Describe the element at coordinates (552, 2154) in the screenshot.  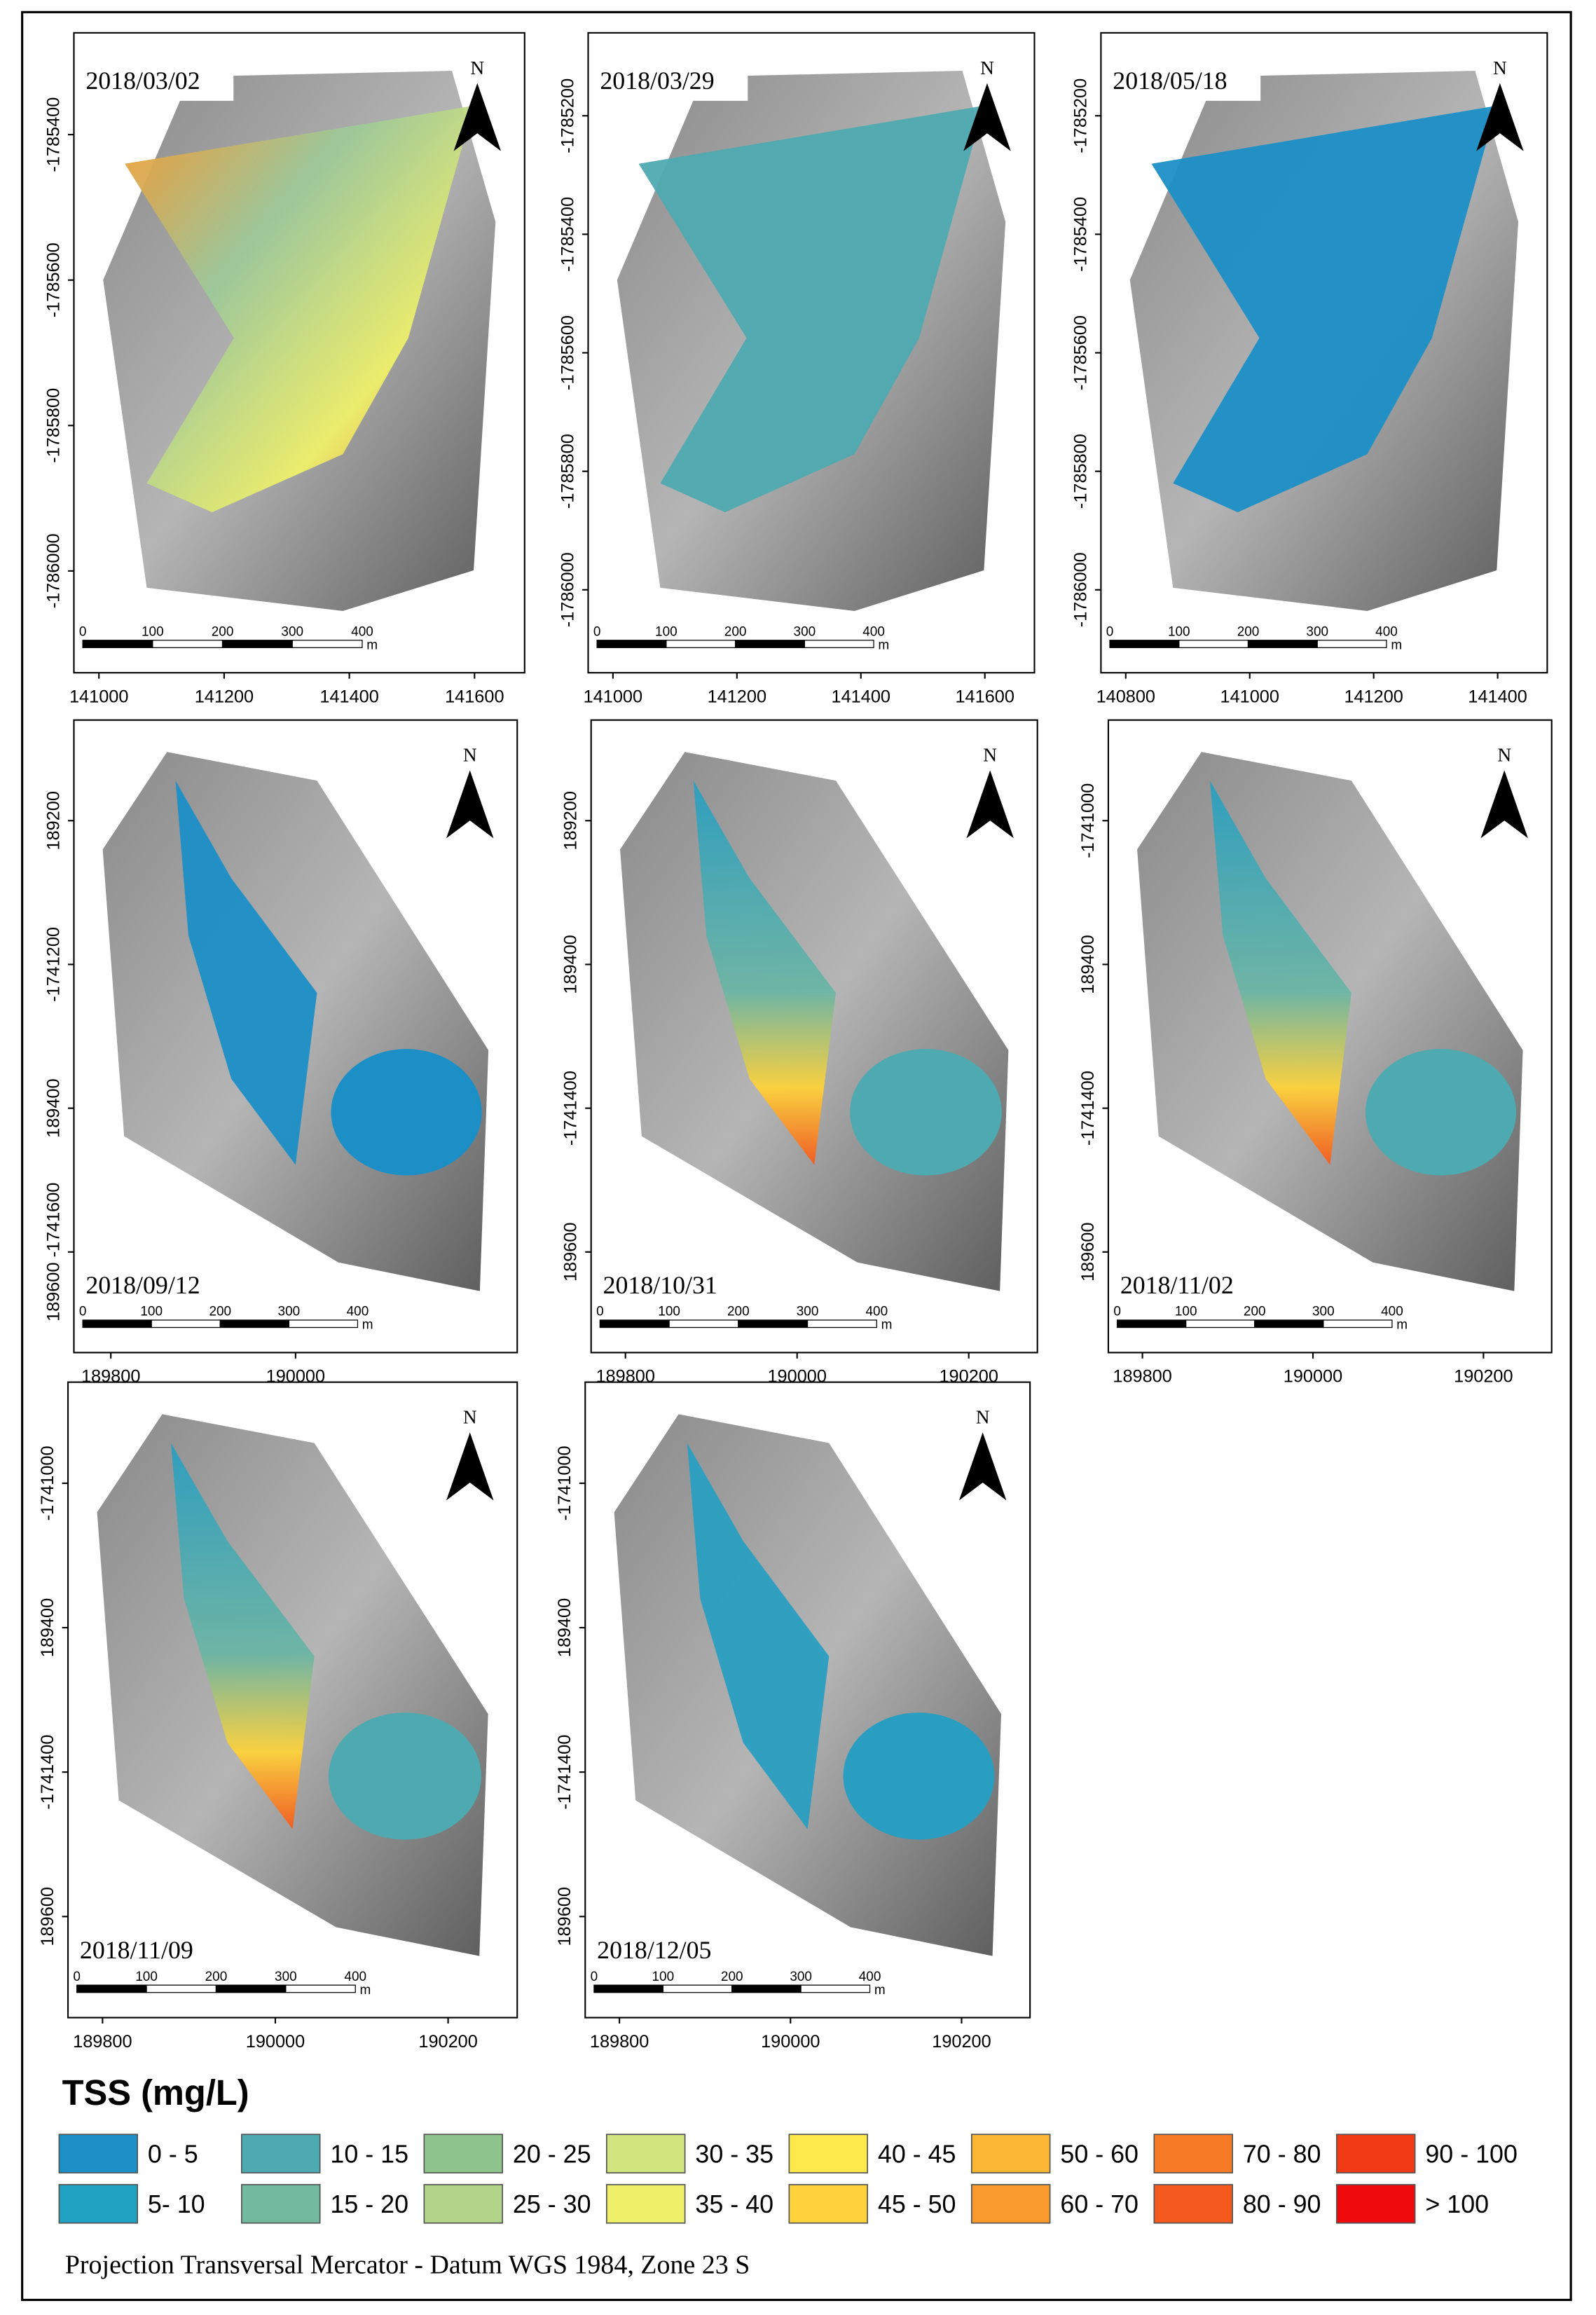
I see `legend-label: 20 - 25` at that location.